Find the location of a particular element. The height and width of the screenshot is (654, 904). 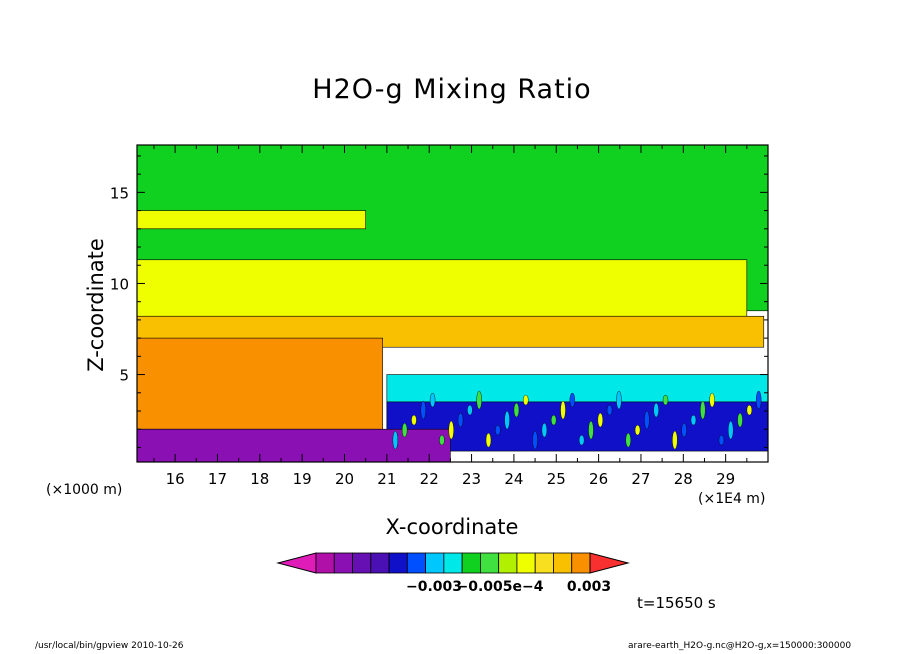

x-tick-label: 28 is located at coordinates (683, 479).